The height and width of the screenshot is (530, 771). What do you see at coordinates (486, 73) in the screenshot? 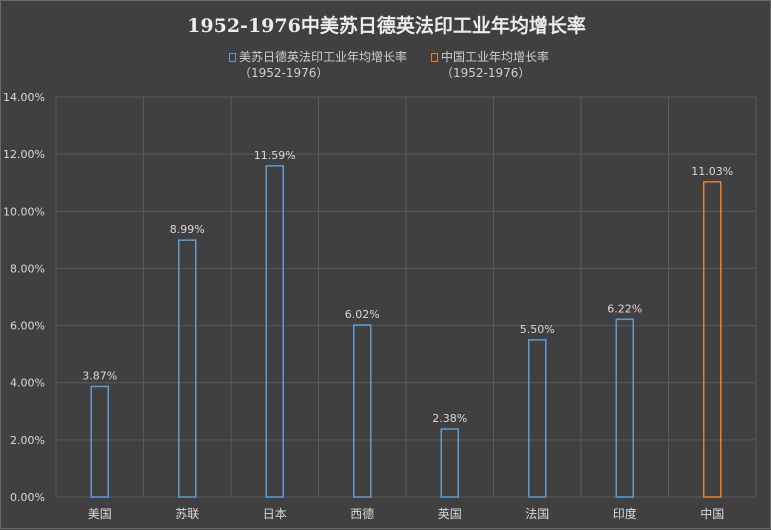
I see `legend-sublabel-series-2: （1952-1976）` at bounding box center [486, 73].